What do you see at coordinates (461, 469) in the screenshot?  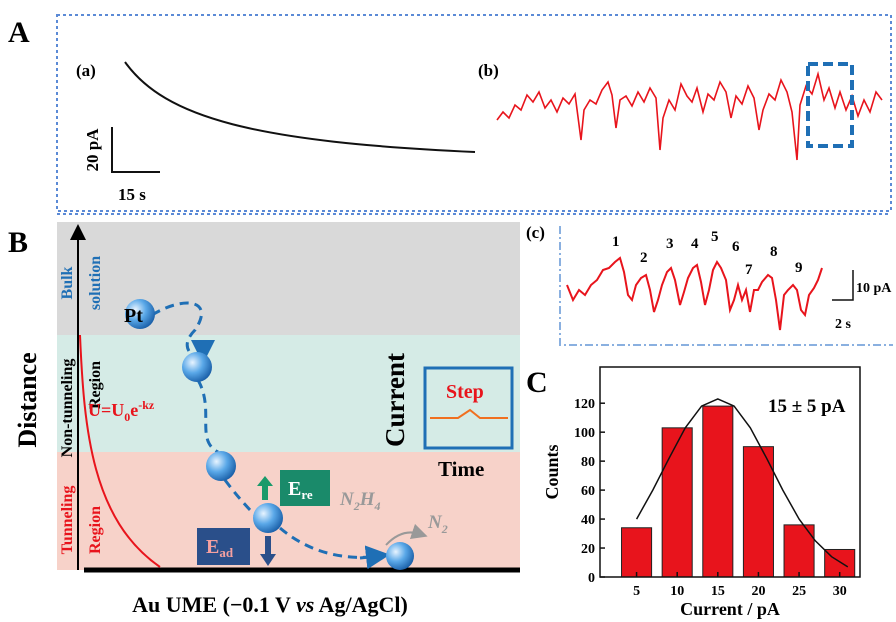 I see `inset-axis-label: Time` at bounding box center [461, 469].